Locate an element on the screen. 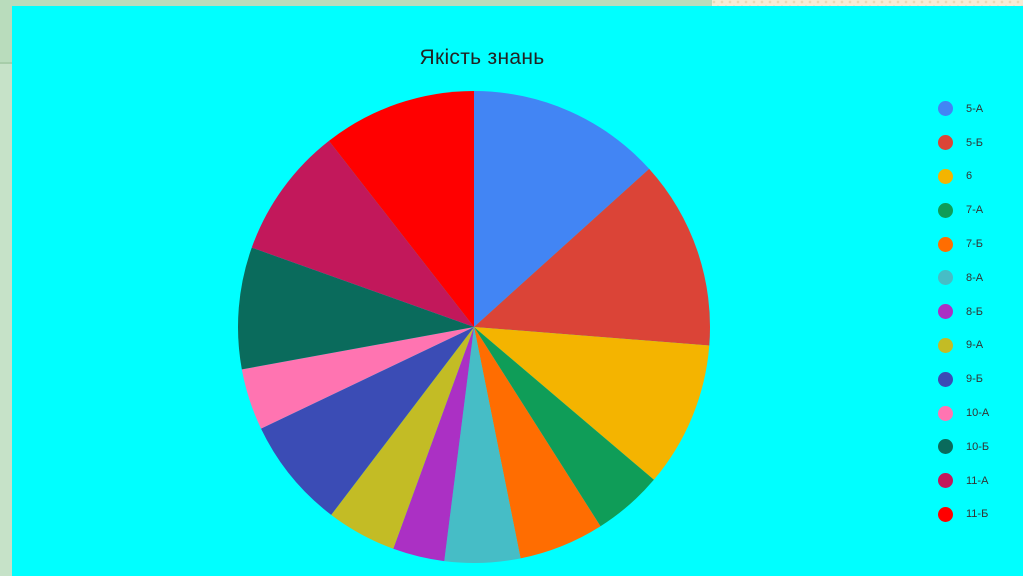 This screenshot has width=1023, height=576. legend-label: 8-А is located at coordinates (975, 277).